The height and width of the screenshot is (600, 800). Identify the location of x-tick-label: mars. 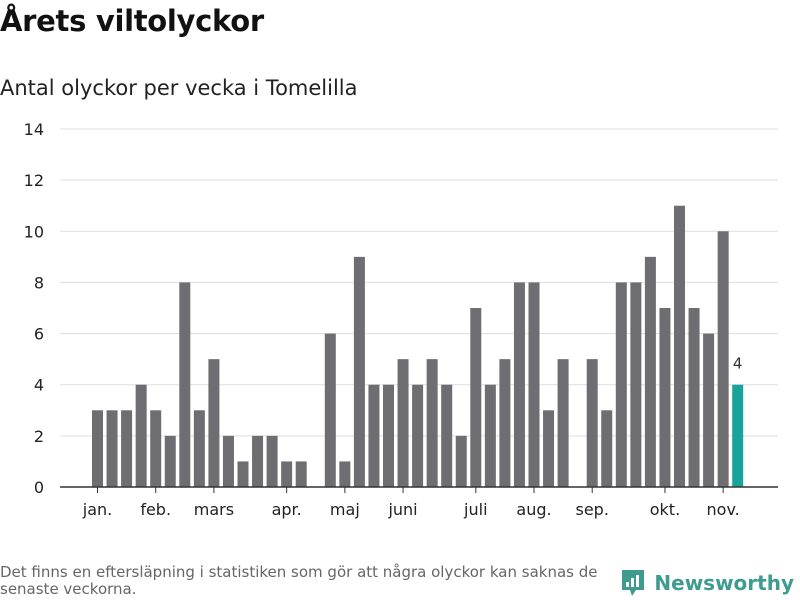
(214, 509).